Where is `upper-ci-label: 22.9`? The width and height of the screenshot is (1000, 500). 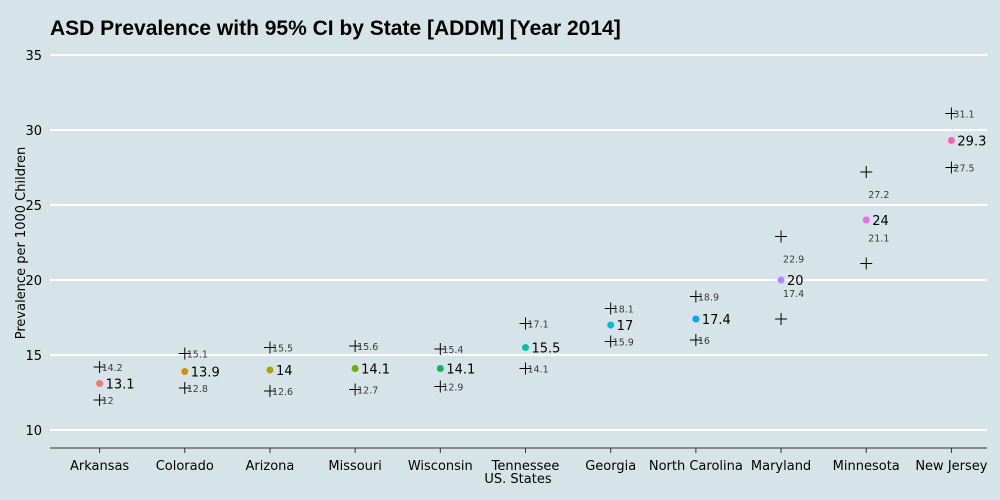
upper-ci-label: 22.9 is located at coordinates (793, 260).